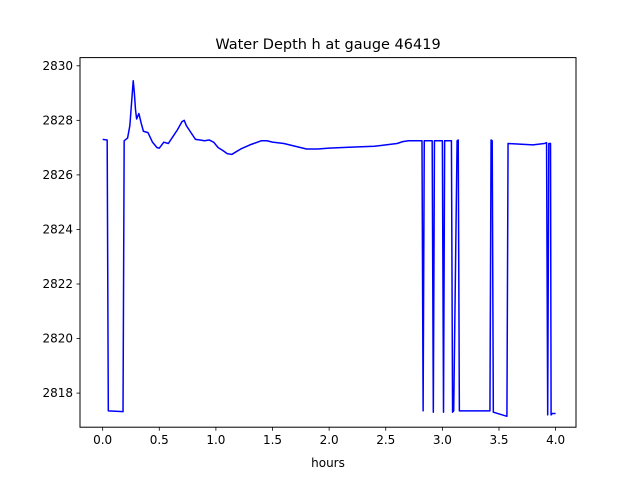  What do you see at coordinates (215, 440) in the screenshot?
I see `x-tick-label: 1.0` at bounding box center [215, 440].